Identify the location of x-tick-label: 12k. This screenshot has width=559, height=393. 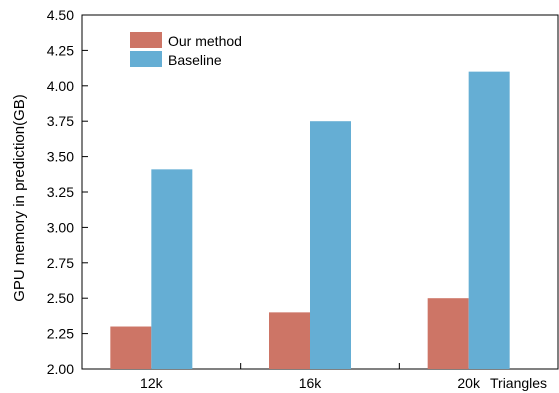
(152, 383).